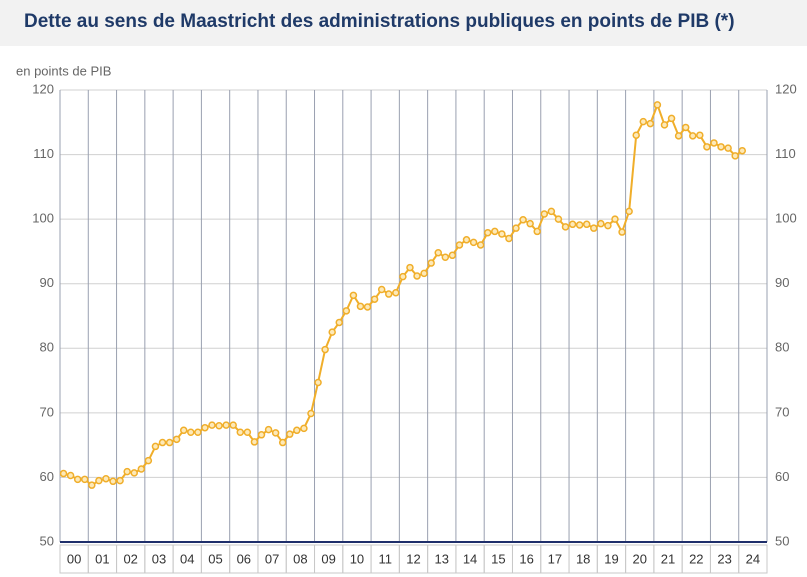 This screenshot has width=807, height=577. I want to click on x-tick-label: 02, so click(130, 558).